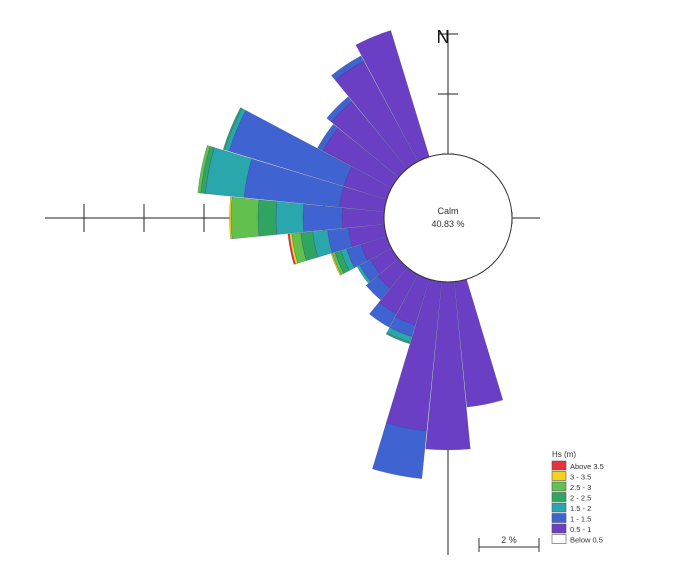 This screenshot has height=569, width=674. I want to click on segment-258.75-1, so click(340, 240).